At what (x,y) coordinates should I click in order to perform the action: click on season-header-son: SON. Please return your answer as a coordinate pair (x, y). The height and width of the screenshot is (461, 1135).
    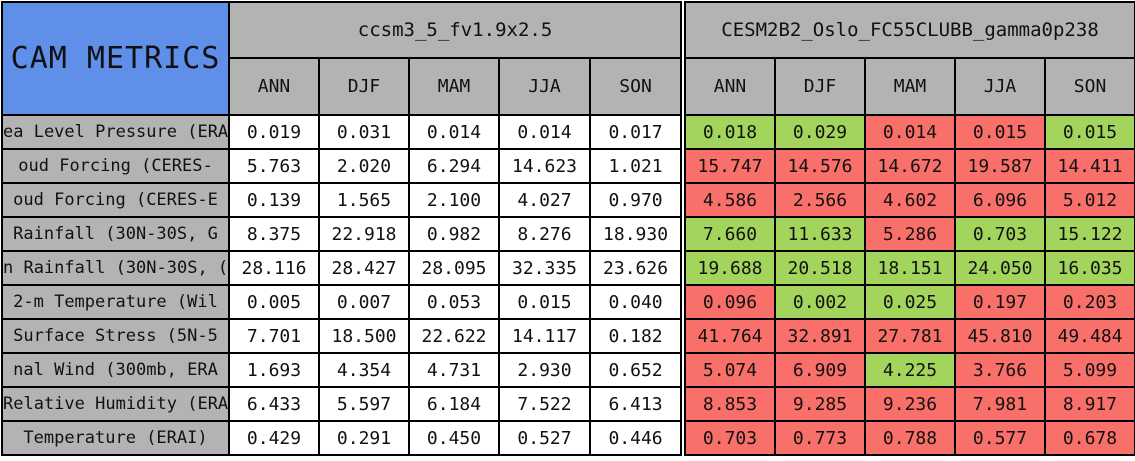
    Looking at the image, I should click on (635, 86).